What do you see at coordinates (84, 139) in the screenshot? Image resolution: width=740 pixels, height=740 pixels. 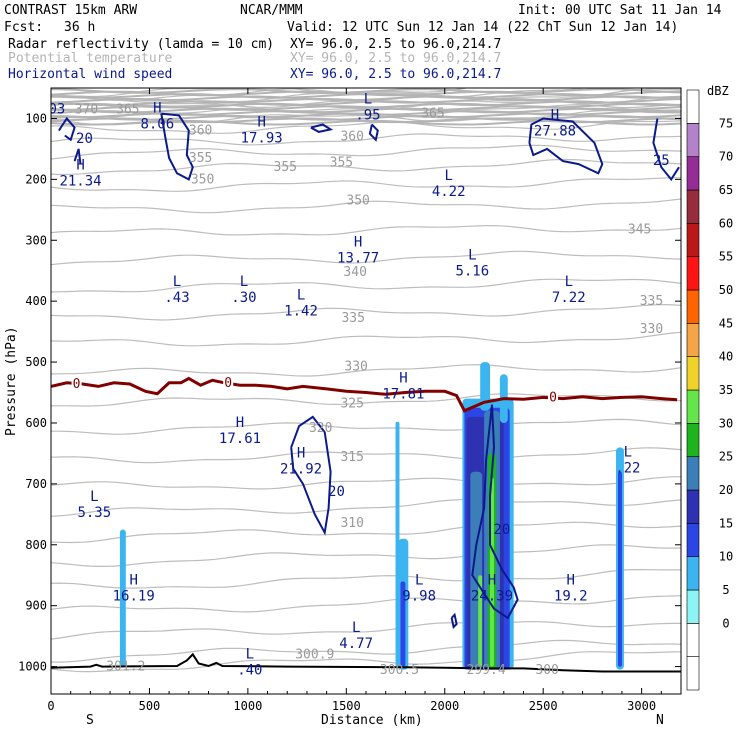 I see `wind-contour-label: 20` at bounding box center [84, 139].